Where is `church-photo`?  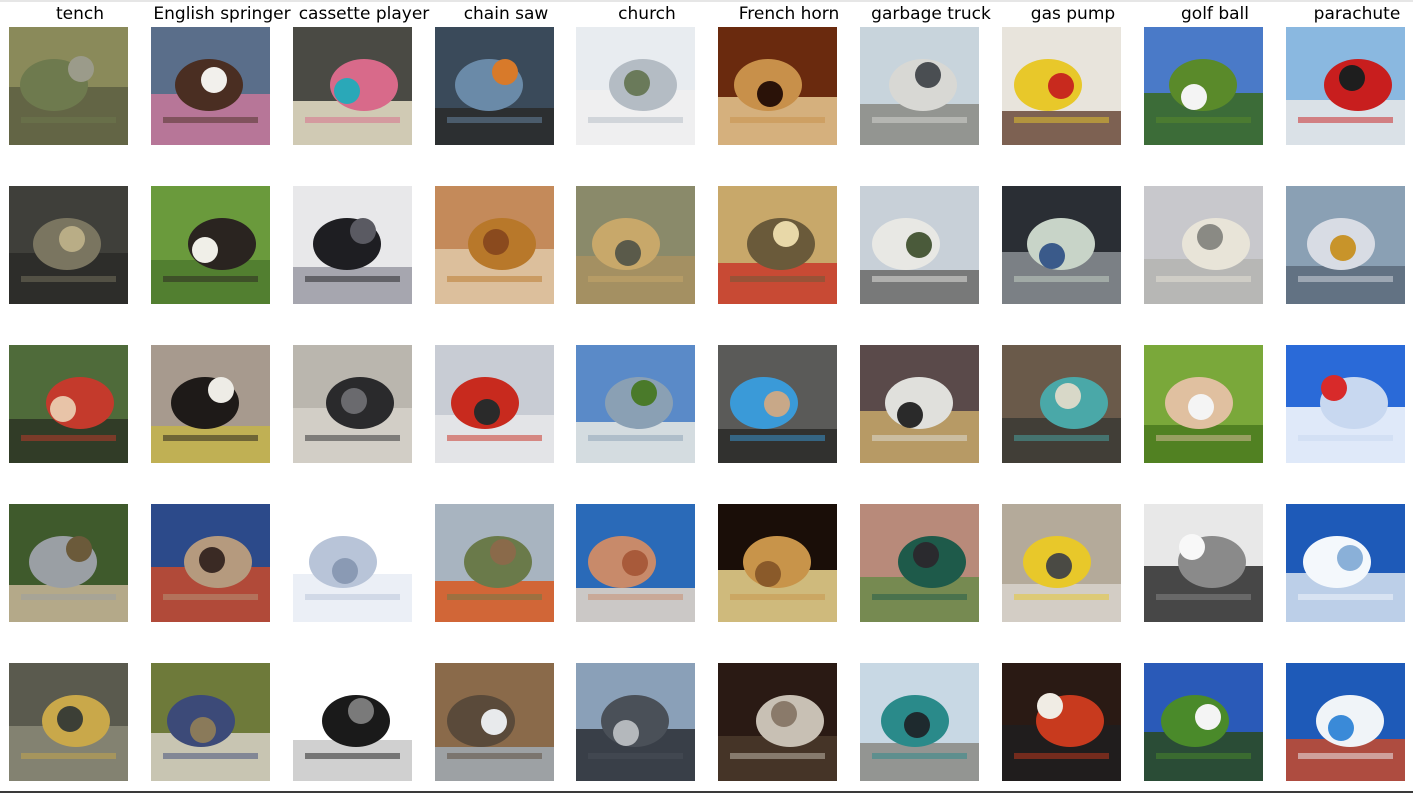
church-photo is located at coordinates (635, 86).